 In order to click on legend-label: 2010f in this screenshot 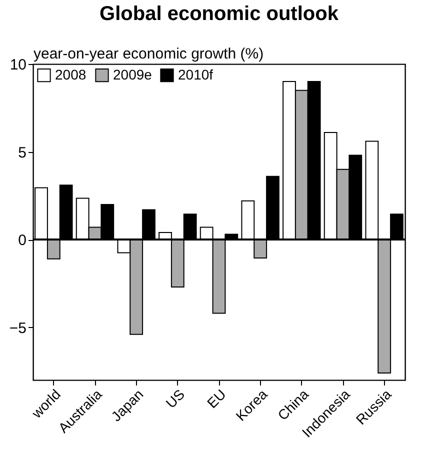, I will do `click(196, 74)`.